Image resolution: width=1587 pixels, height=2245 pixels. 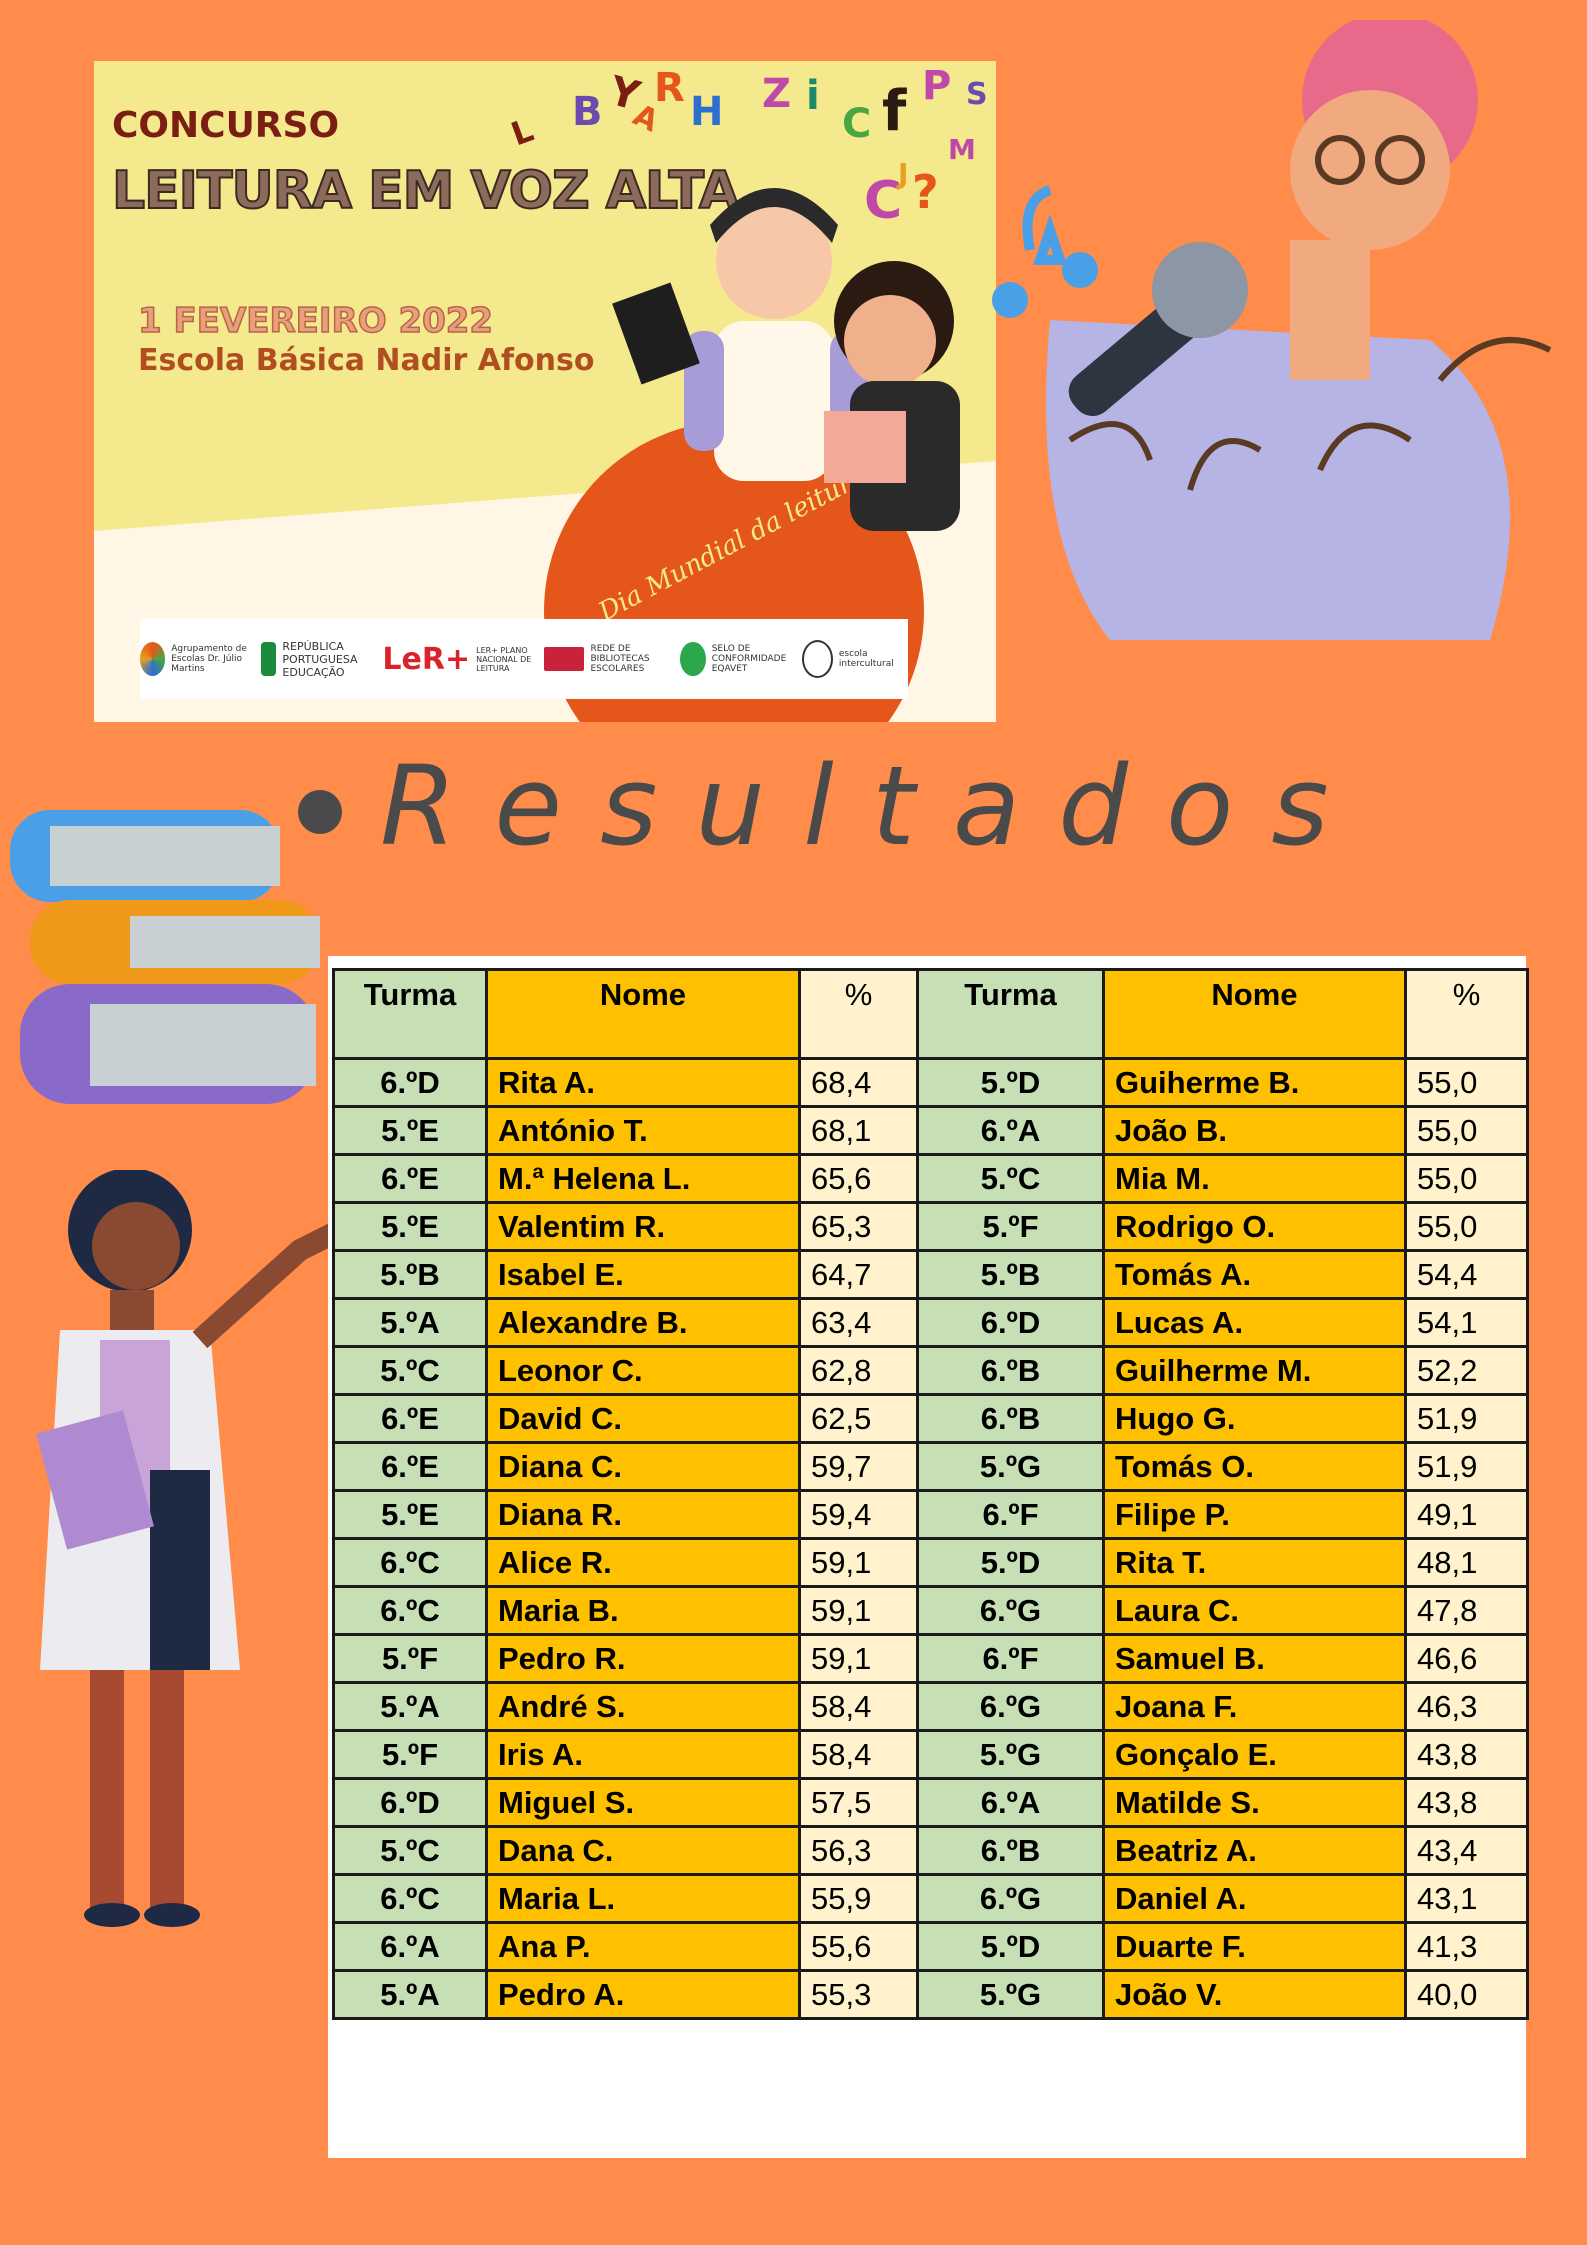 What do you see at coordinates (1466, 1754) in the screenshot?
I see `cell-percent: 43,8` at bounding box center [1466, 1754].